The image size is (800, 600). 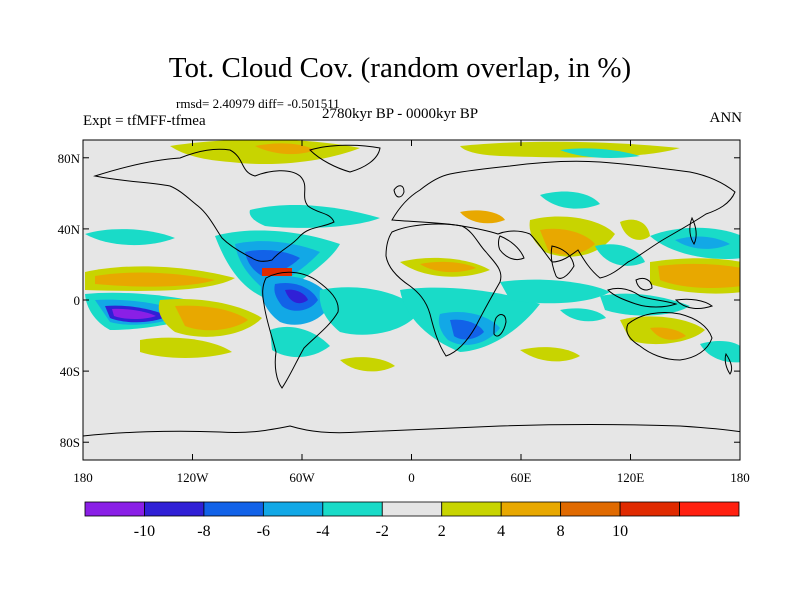 What do you see at coordinates (322, 531) in the screenshot?
I see `colorbar-label: -4` at bounding box center [322, 531].